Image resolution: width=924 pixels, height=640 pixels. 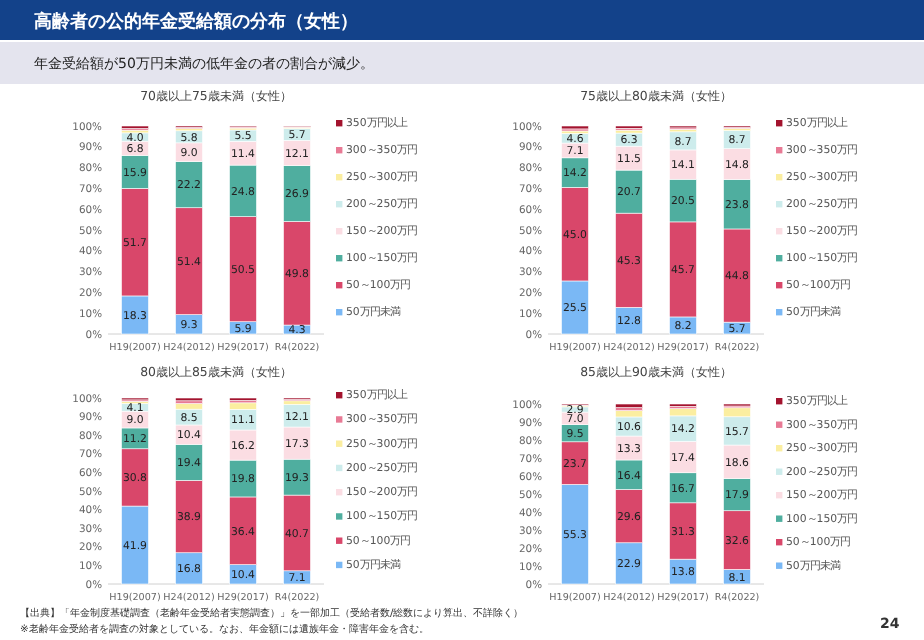 I want to click on text: 高齢者の公的年金受給額の分布（女性）, so click(x=196, y=22).